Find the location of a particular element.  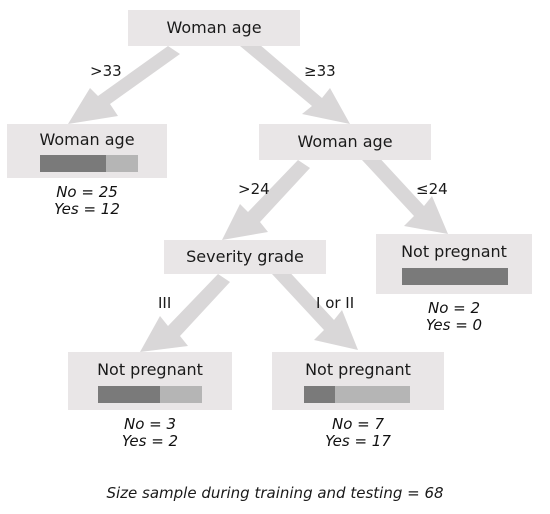

node-np-right-bar is located at coordinates (455, 276).